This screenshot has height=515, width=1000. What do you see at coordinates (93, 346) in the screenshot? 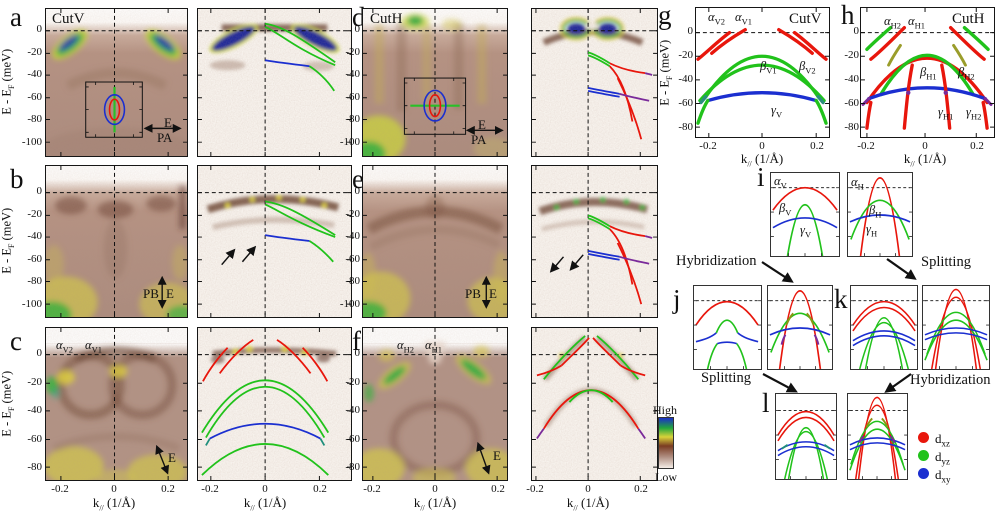
I see `band-label-alphaV1: αV1` at bounding box center [93, 346].